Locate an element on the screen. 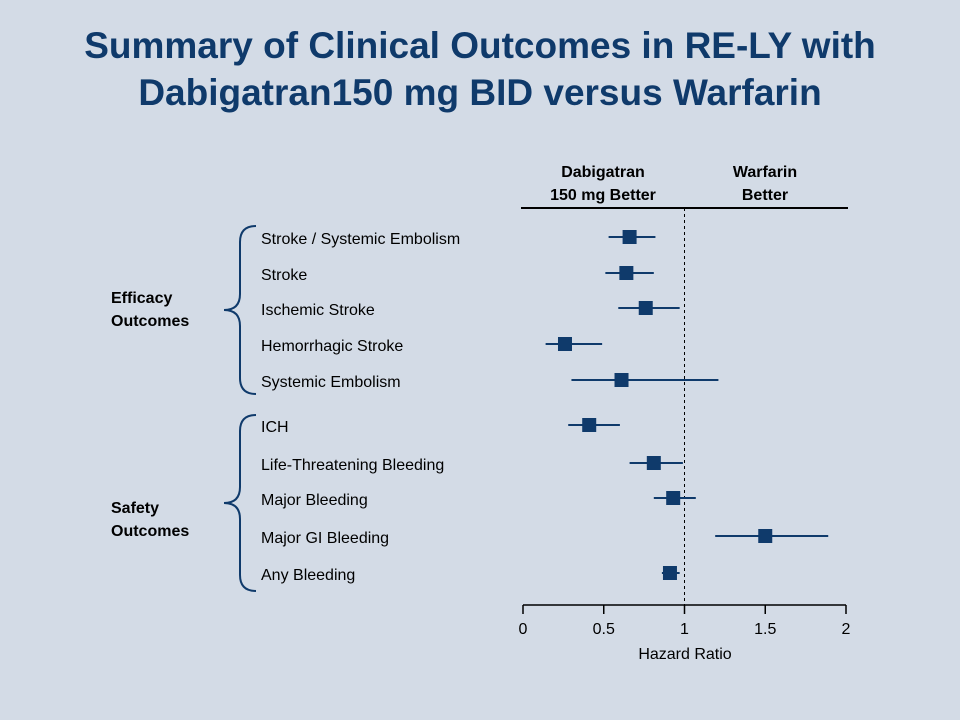  outcome-label: Major GI Bleeding is located at coordinates (325, 538).